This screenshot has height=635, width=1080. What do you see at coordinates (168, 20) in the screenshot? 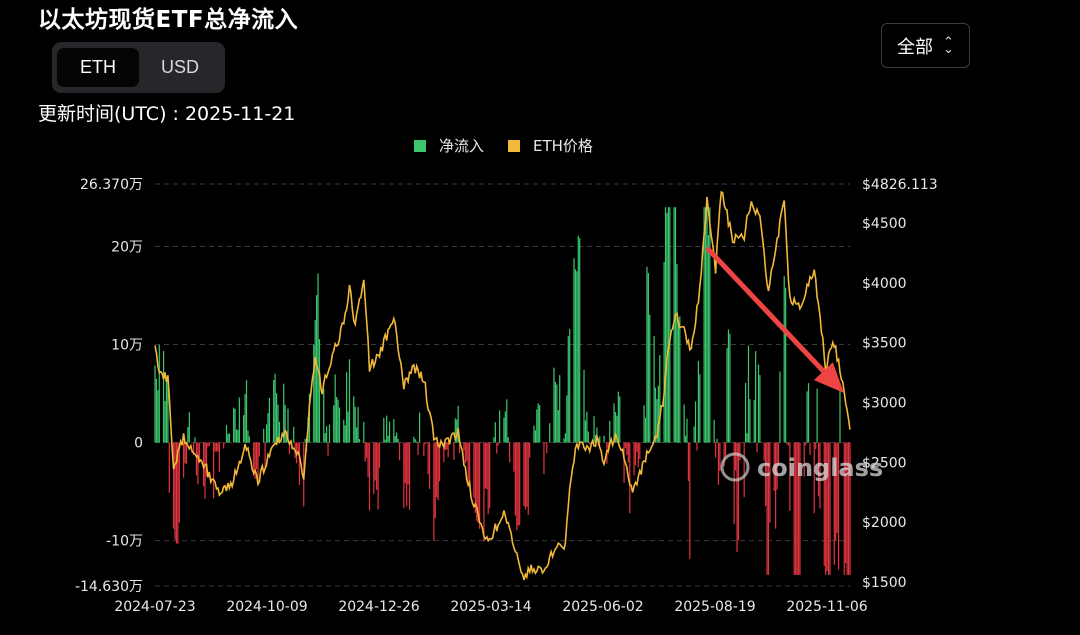
I see `page-title: 以太坊现货ETF总净流入` at bounding box center [168, 20].